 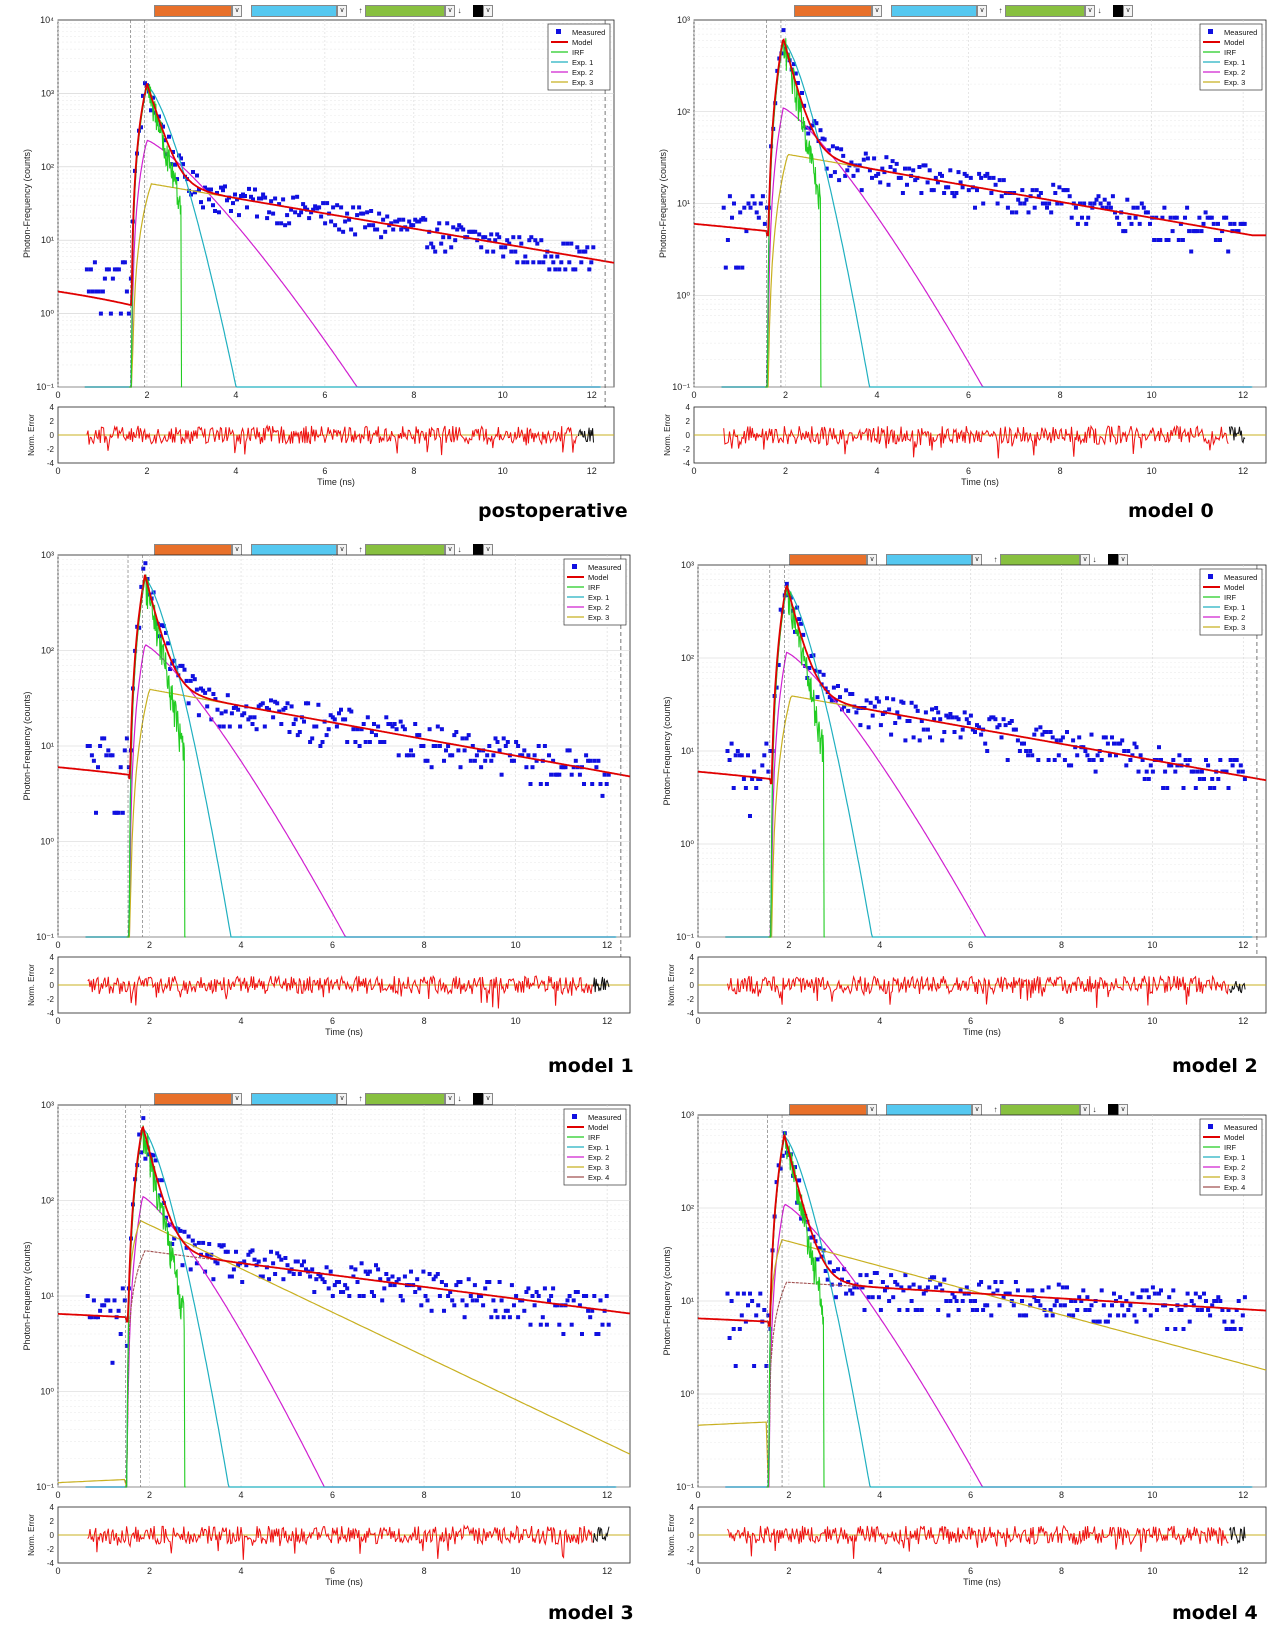 I want to click on legend-entry: IRF, so click(x=594, y=1137).